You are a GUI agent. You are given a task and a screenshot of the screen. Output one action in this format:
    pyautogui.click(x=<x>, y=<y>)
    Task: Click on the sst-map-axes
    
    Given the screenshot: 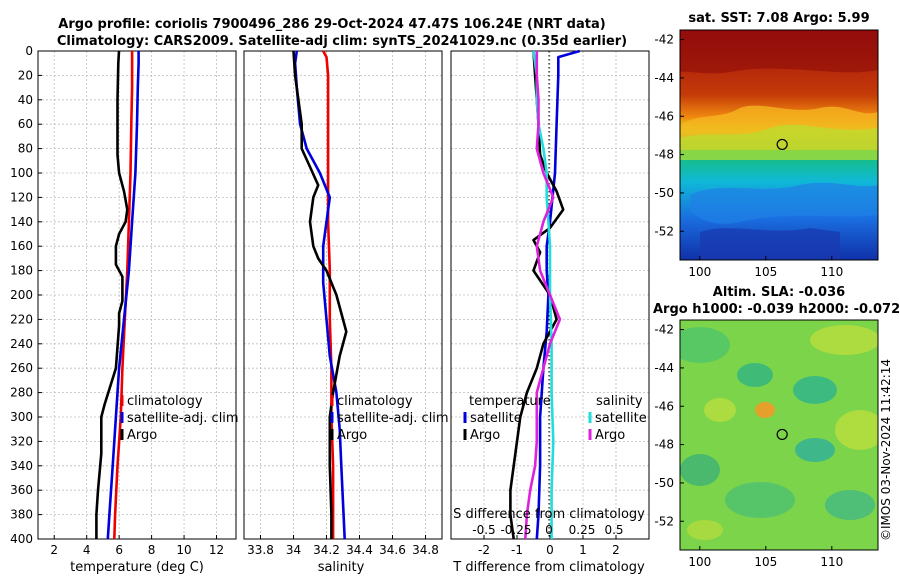 What is the action you would take?
    pyautogui.click(x=779, y=145)
    